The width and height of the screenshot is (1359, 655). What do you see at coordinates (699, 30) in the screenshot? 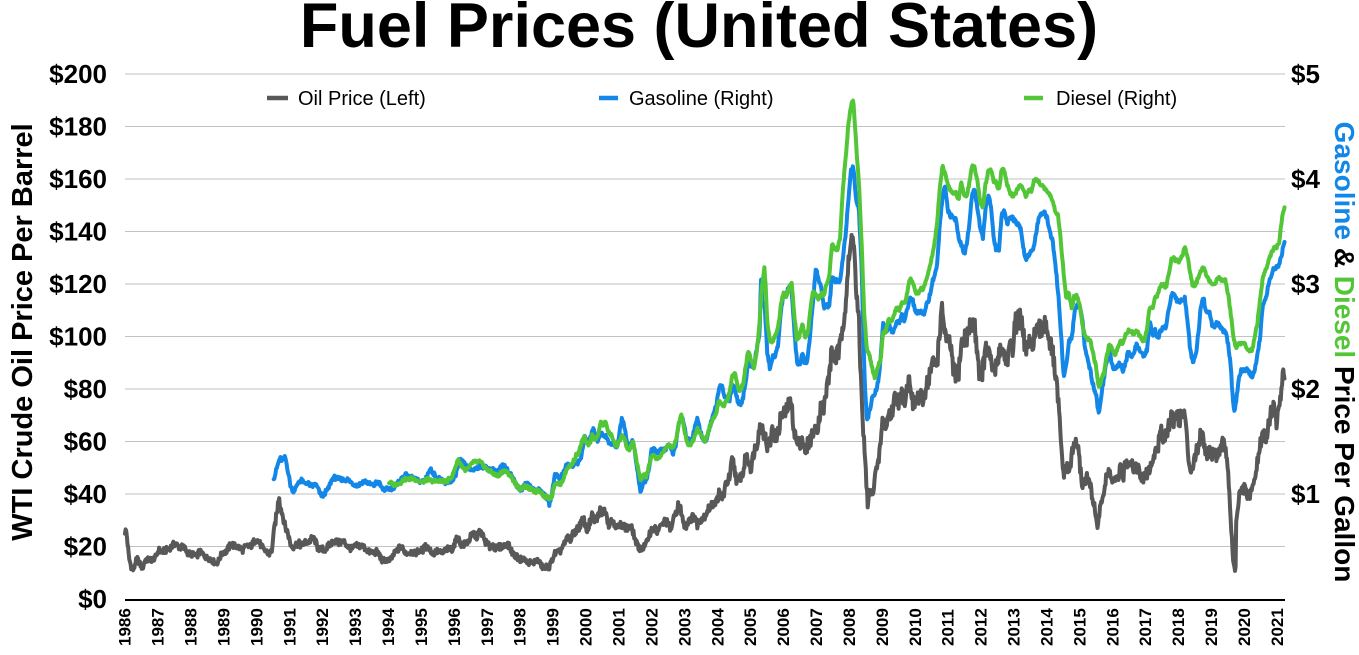
I see `svg-text: Fuel Prices (United States)` at bounding box center [699, 30].